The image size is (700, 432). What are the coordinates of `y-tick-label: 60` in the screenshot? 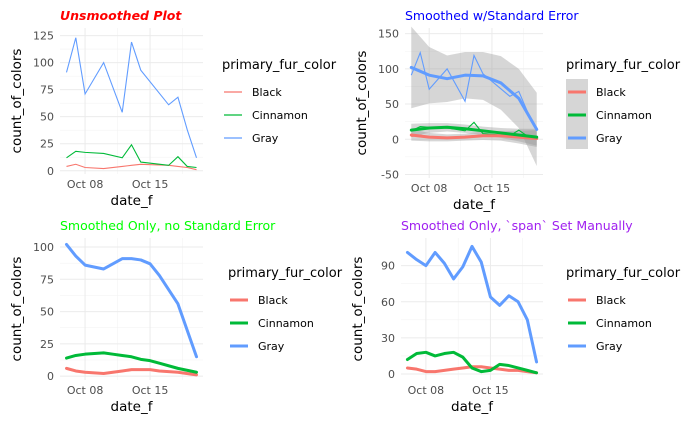 It's located at (388, 302).